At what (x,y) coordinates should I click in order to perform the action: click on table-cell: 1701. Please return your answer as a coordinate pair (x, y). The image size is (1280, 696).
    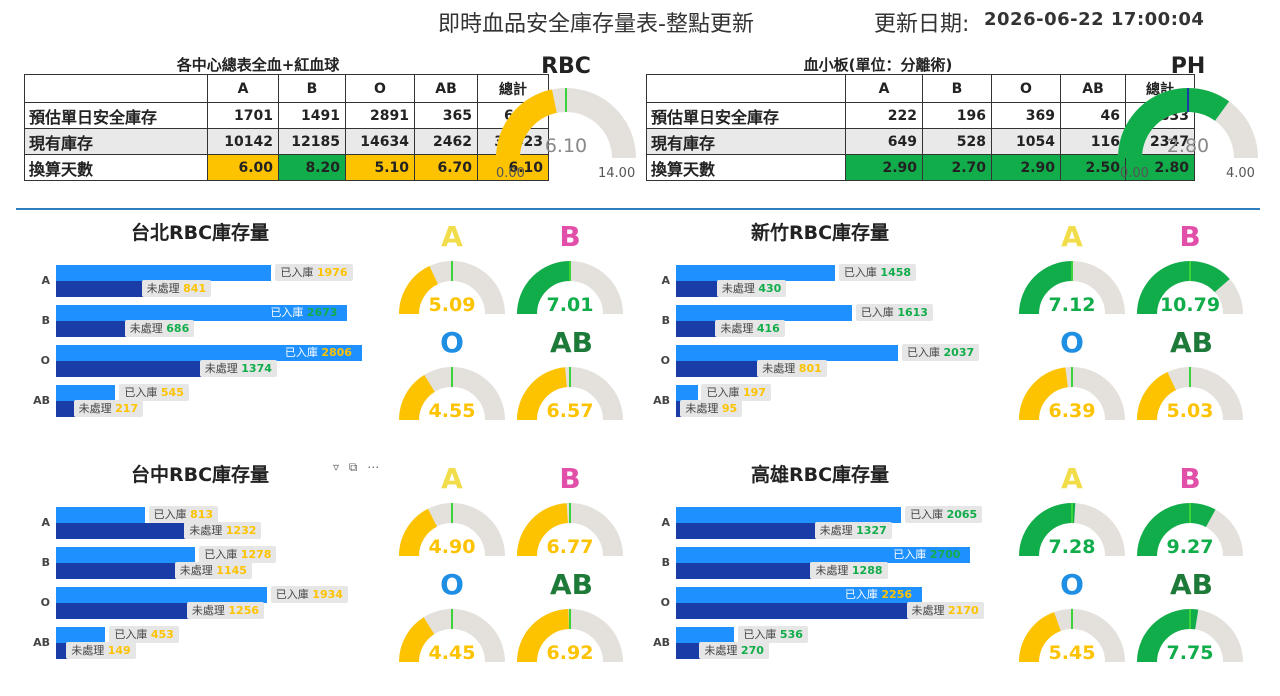
    Looking at the image, I should click on (243, 115).